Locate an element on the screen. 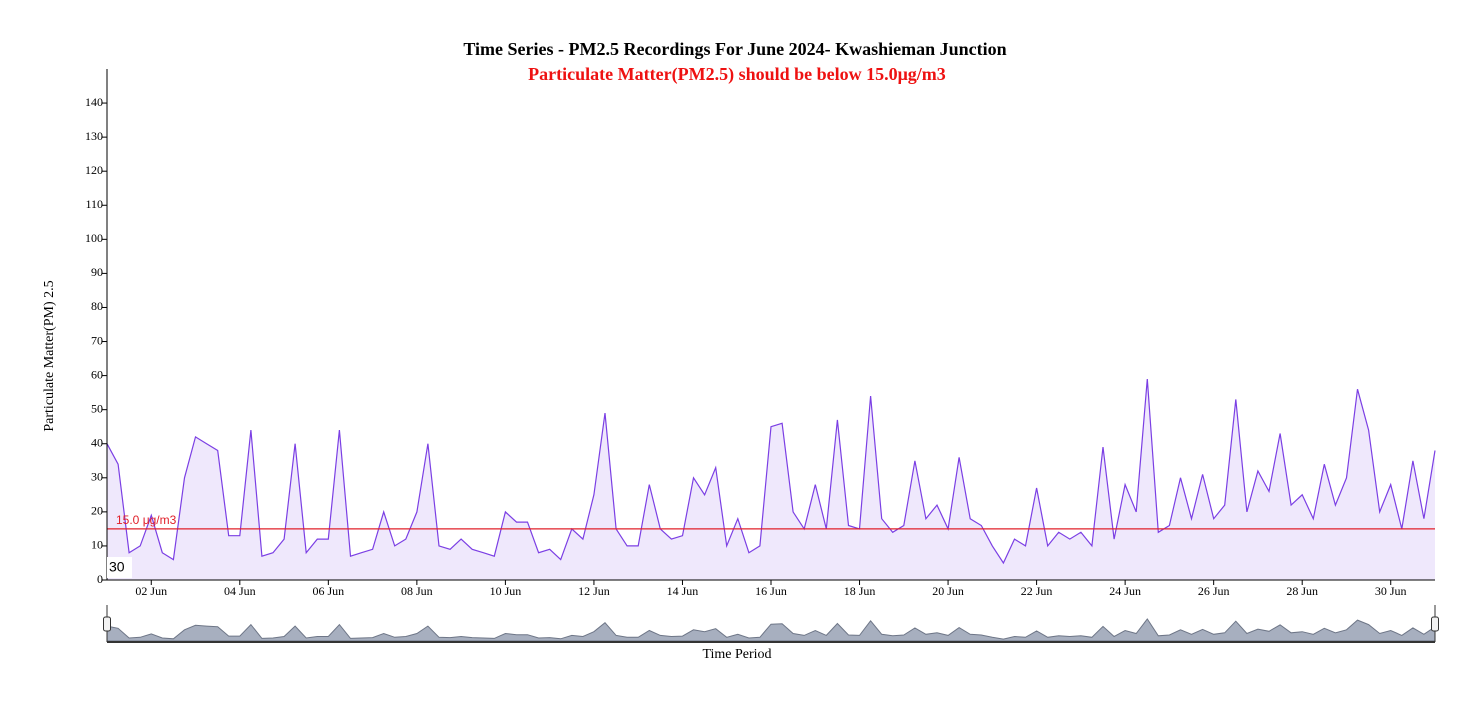 The width and height of the screenshot is (1480, 707). annotation-box is located at coordinates (119, 567).